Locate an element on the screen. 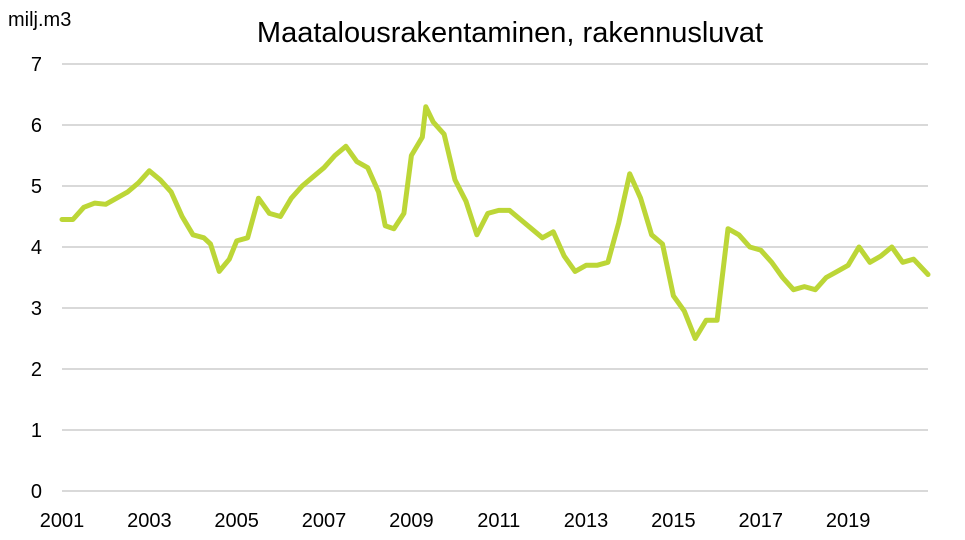  x-tick-label: 2007 is located at coordinates (324, 521).